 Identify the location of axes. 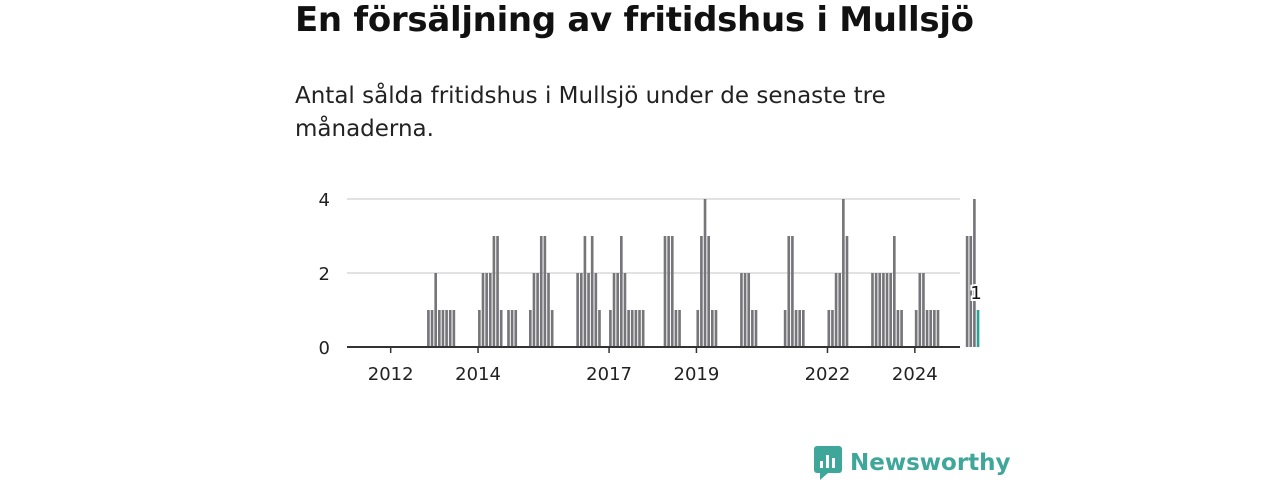
(653, 349).